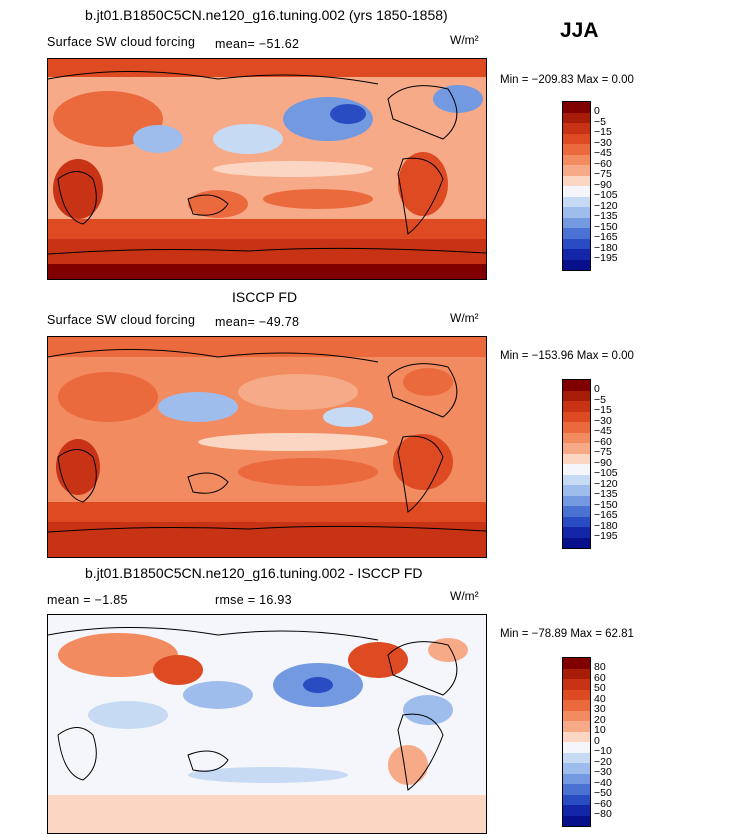  What do you see at coordinates (603, 463) in the screenshot?
I see `colorbar-tick: −90` at bounding box center [603, 463].